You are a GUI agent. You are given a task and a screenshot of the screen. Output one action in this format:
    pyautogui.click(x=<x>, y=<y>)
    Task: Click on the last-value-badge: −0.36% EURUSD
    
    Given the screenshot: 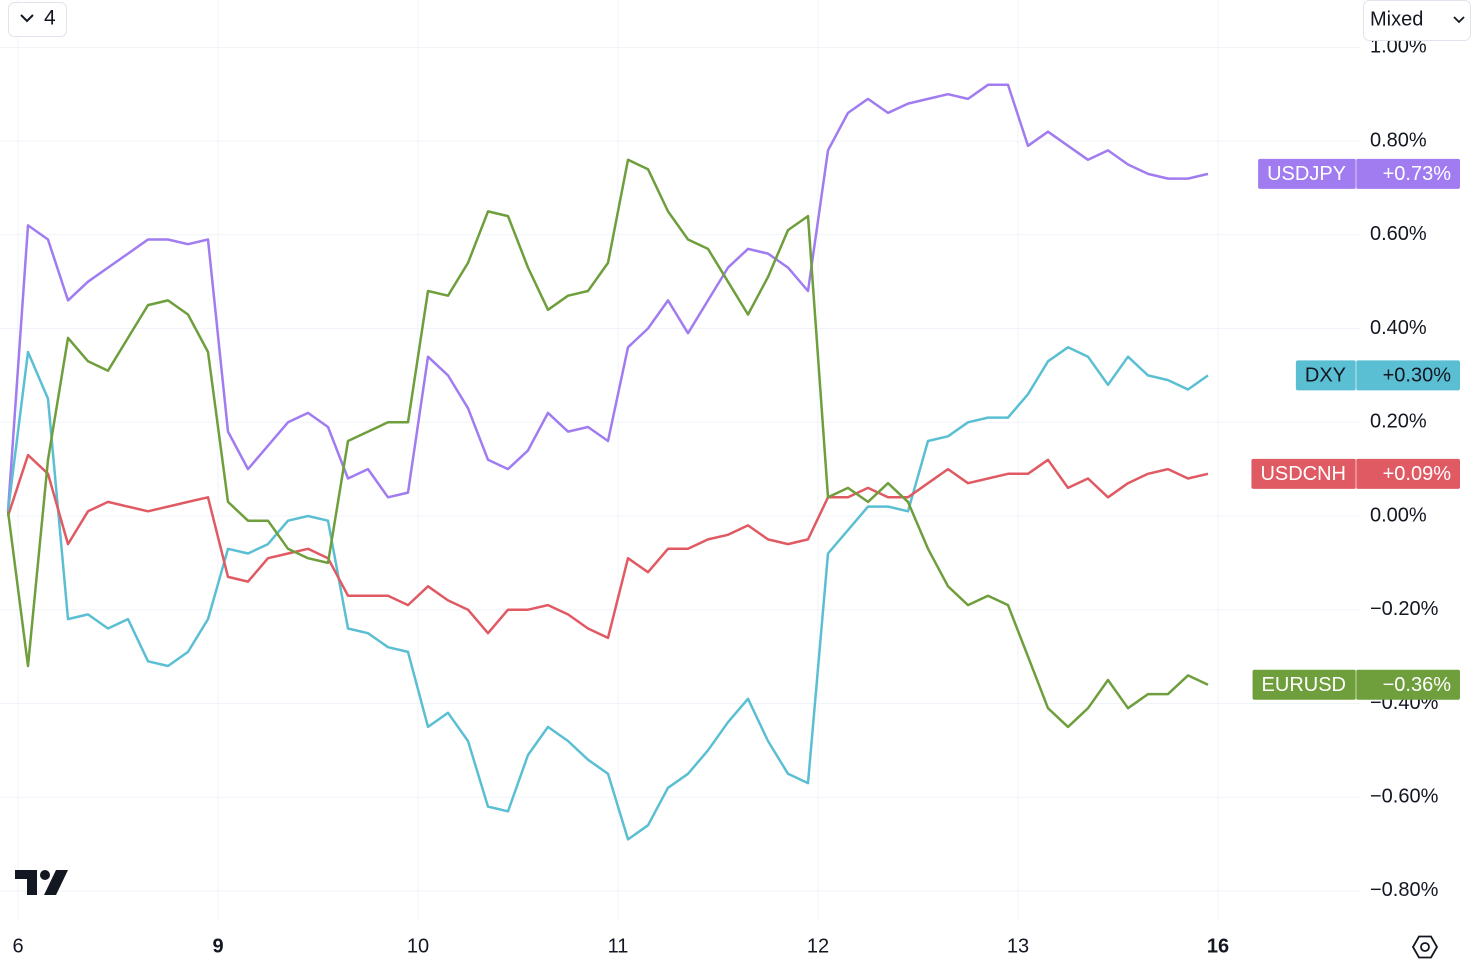 What is the action you would take?
    pyautogui.click(x=1356, y=684)
    